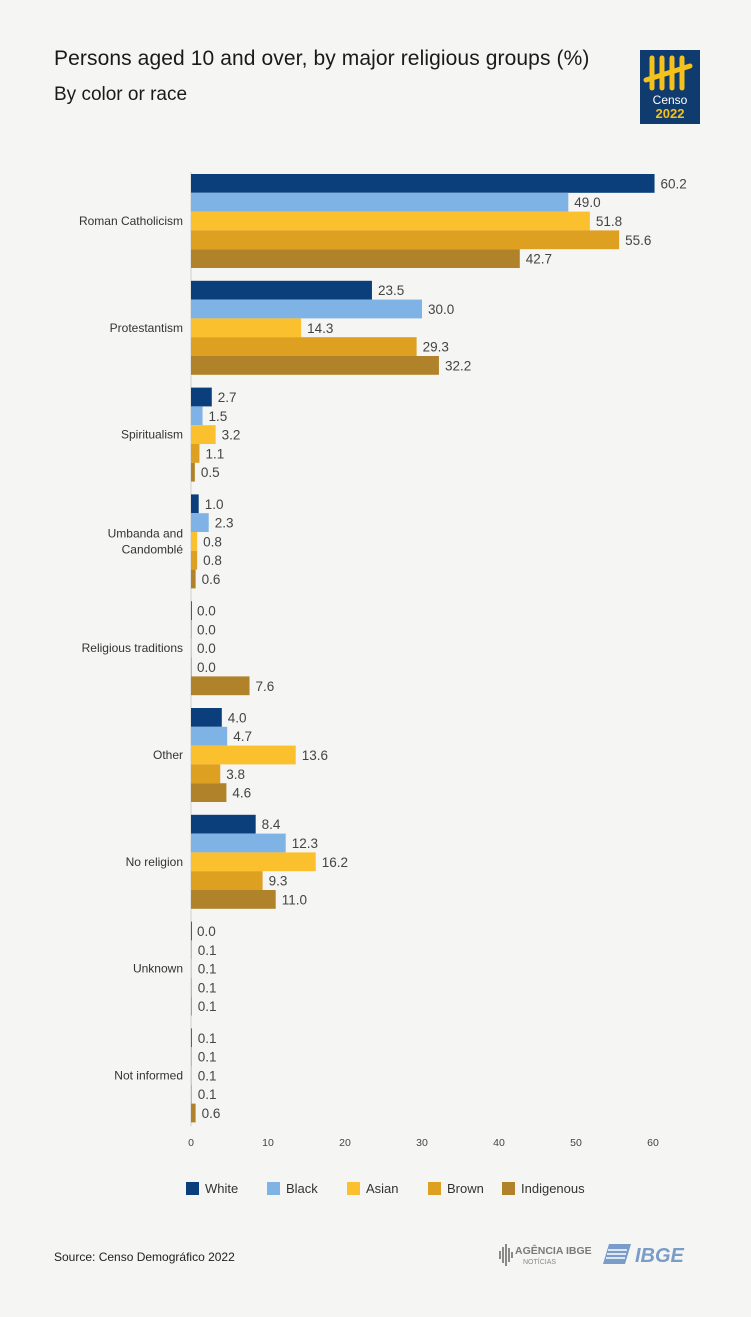 Image resolution: width=751 pixels, height=1317 pixels. I want to click on category-label: Not informed, so click(148, 1075).